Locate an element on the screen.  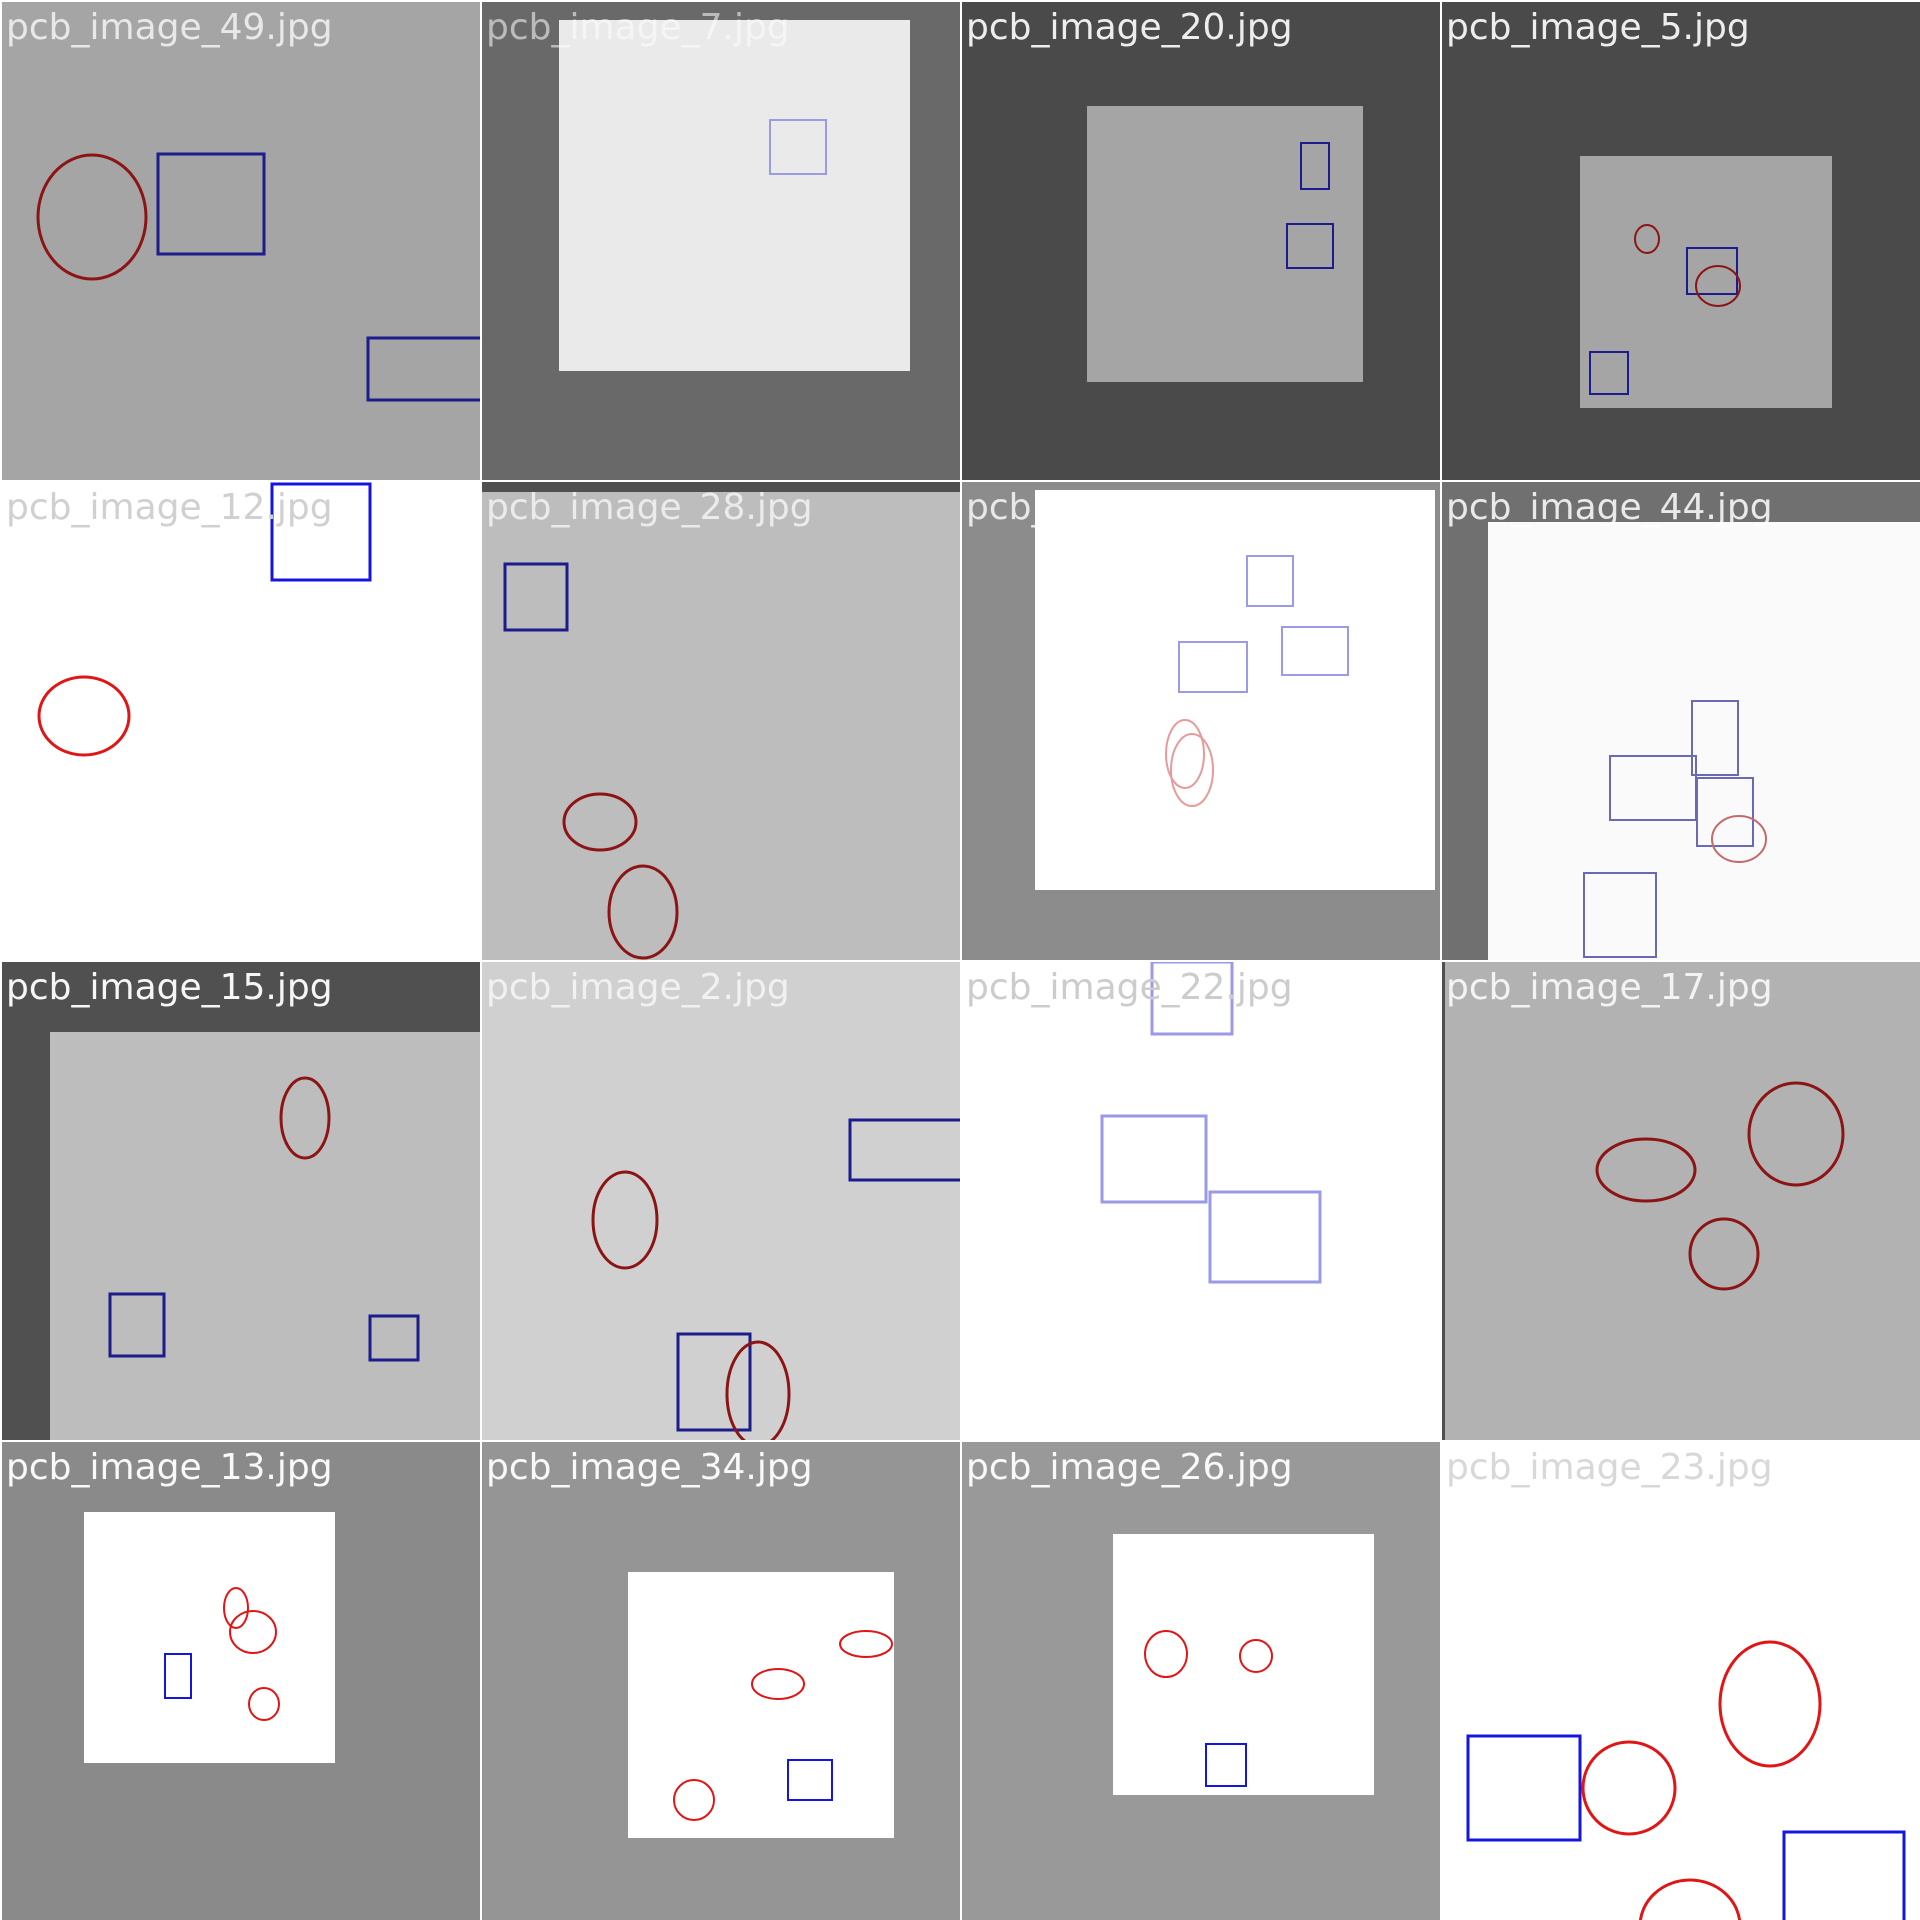
thumbnail-tile: pcb_image_22.jpg is located at coordinates (1201, 1201).